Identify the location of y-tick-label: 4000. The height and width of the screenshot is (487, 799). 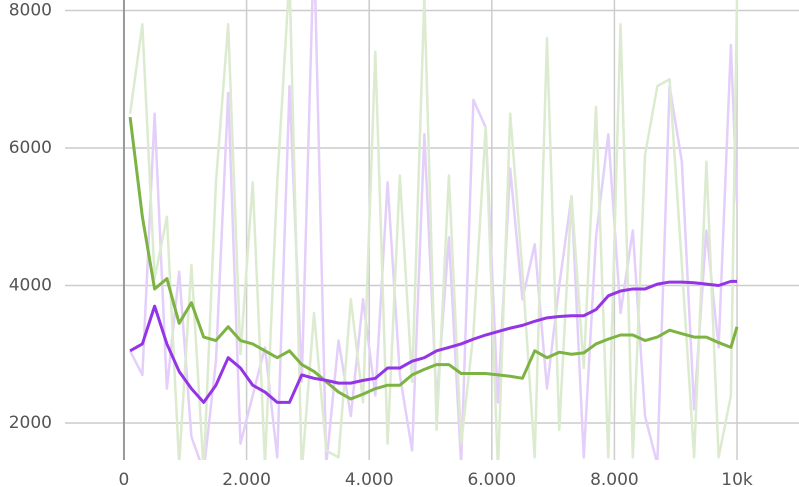
(30, 286).